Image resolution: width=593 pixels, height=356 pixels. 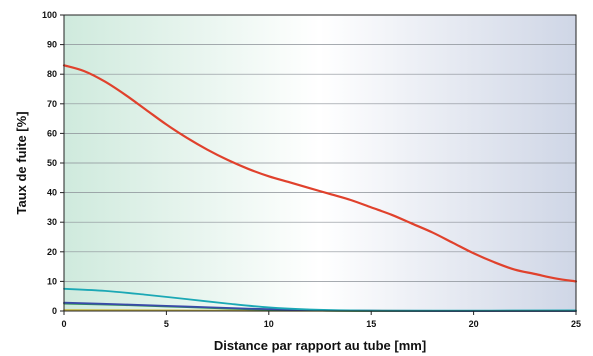 I want to click on y-tick-label-9: 90, so click(x=52, y=45).